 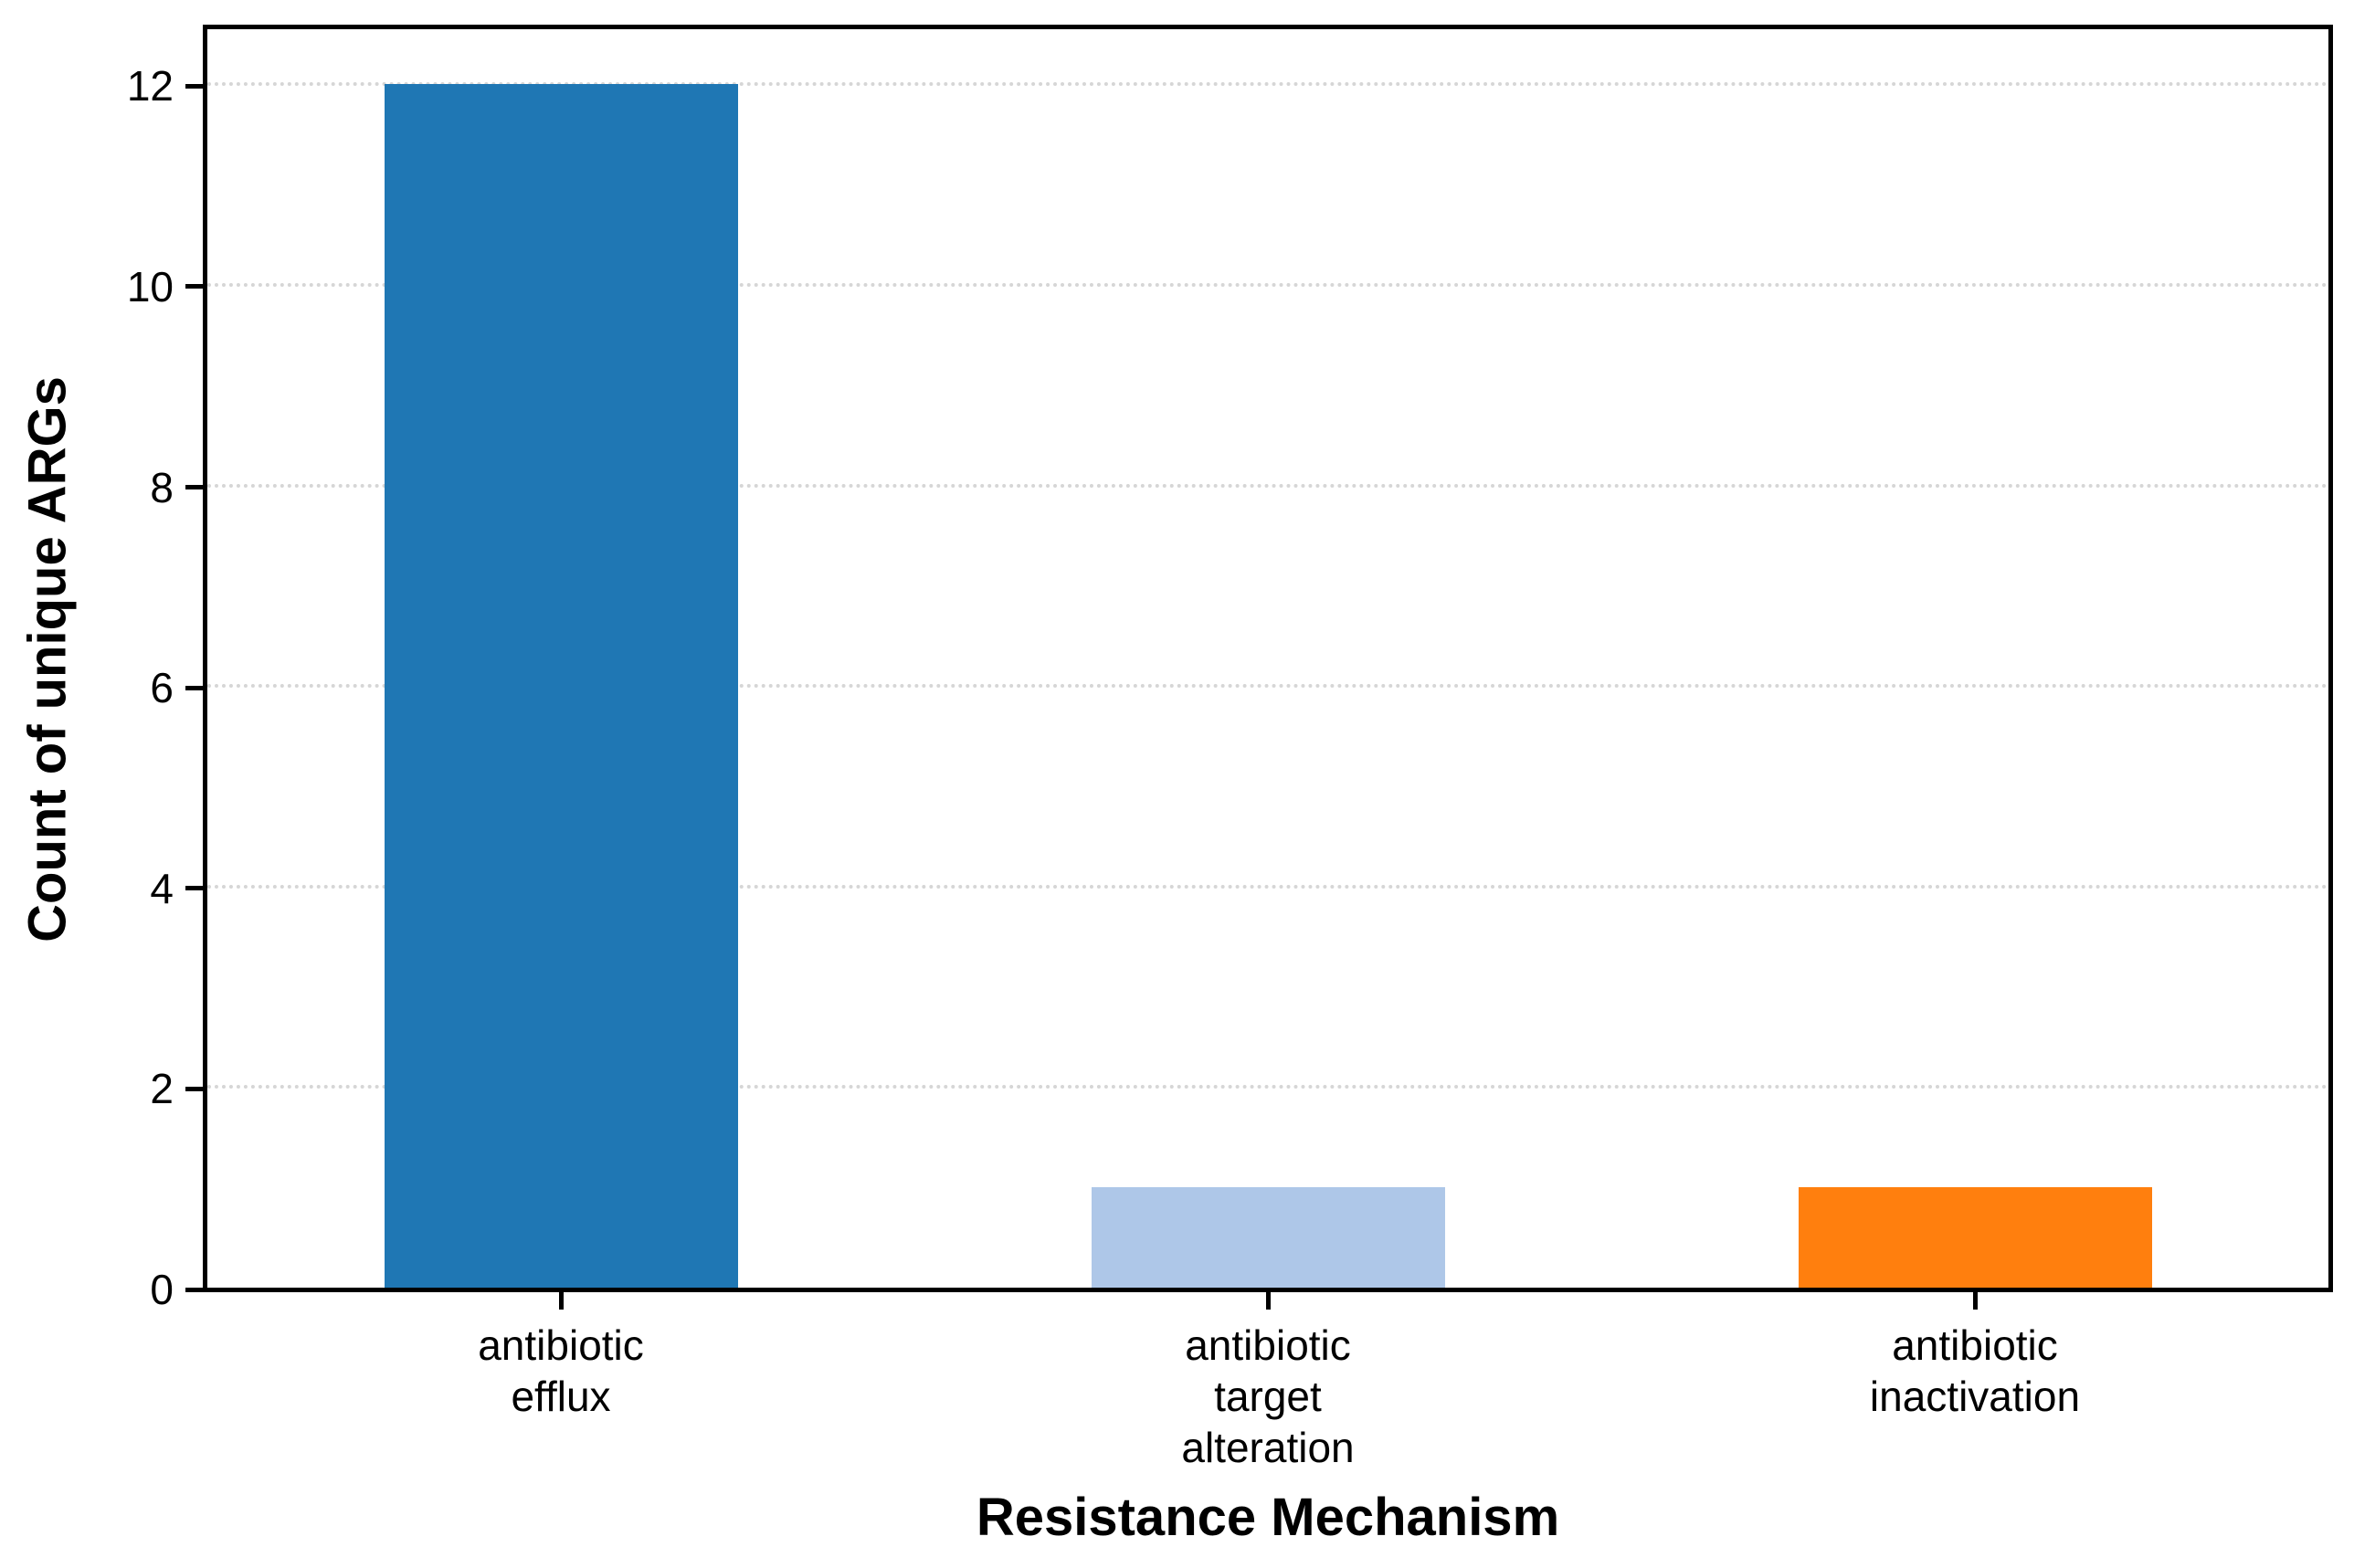 I want to click on y-tick-label-10: 10, so click(x=150, y=286).